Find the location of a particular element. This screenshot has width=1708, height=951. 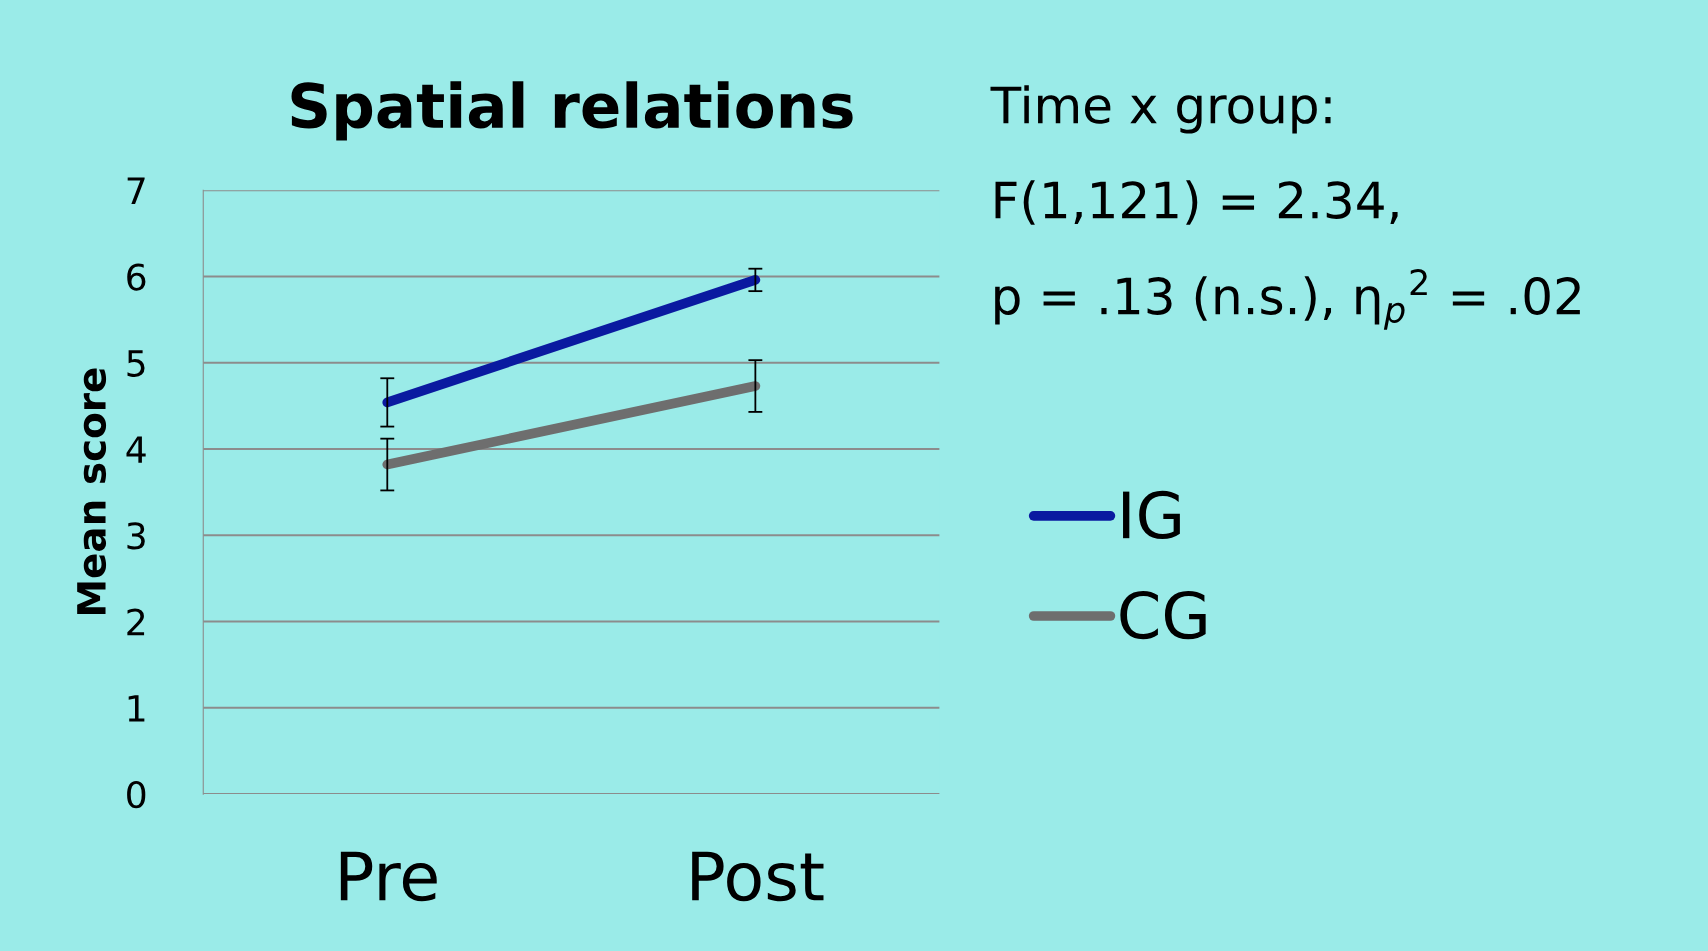

text: F(1,121) = 2.34, is located at coordinates (1196, 202).